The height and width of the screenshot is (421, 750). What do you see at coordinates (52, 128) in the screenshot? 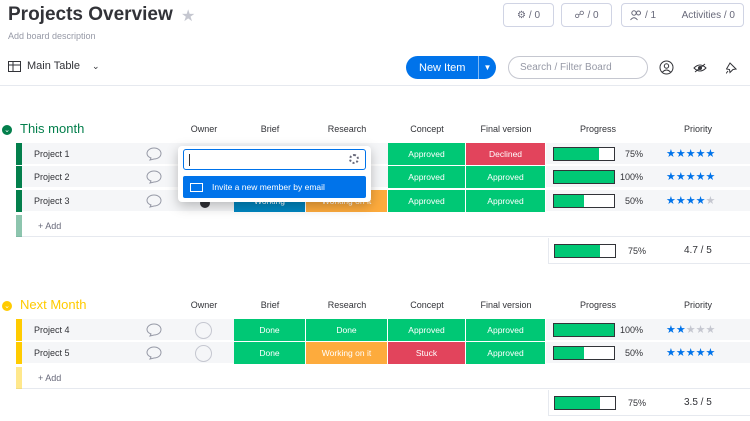
I see `group-title: This month` at bounding box center [52, 128].